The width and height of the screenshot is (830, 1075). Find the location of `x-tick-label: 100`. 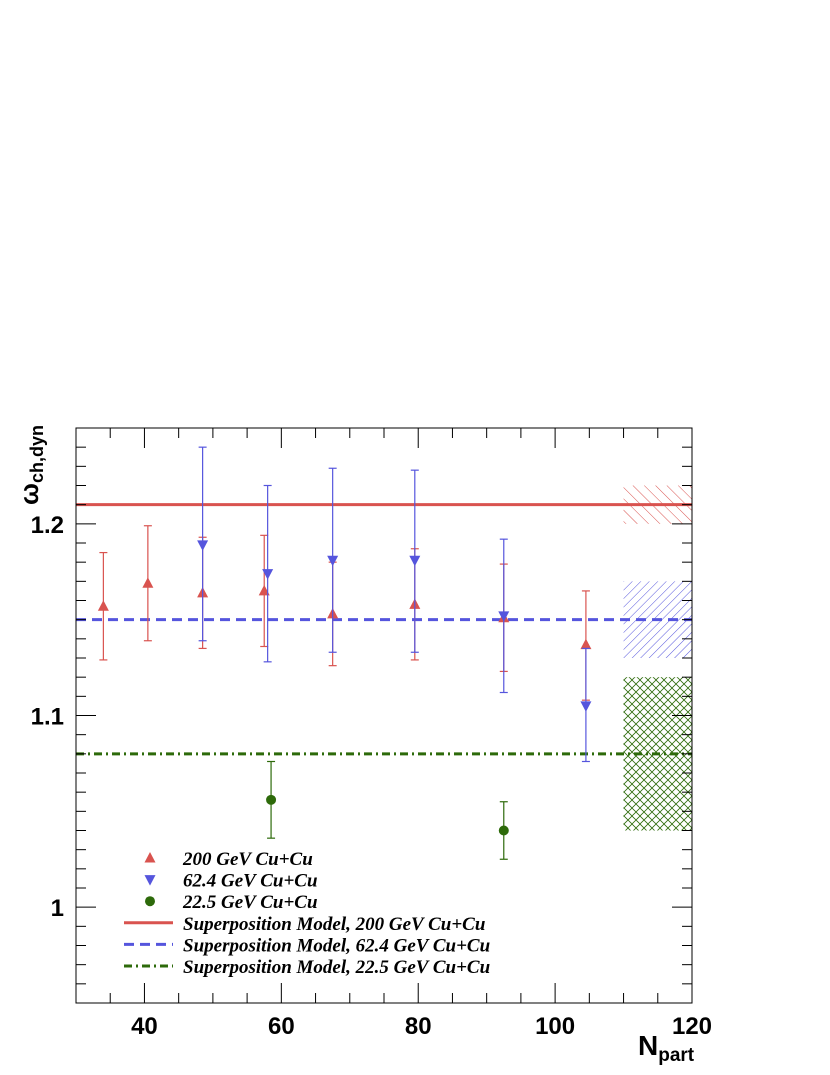

x-tick-label: 100 is located at coordinates (555, 1026).